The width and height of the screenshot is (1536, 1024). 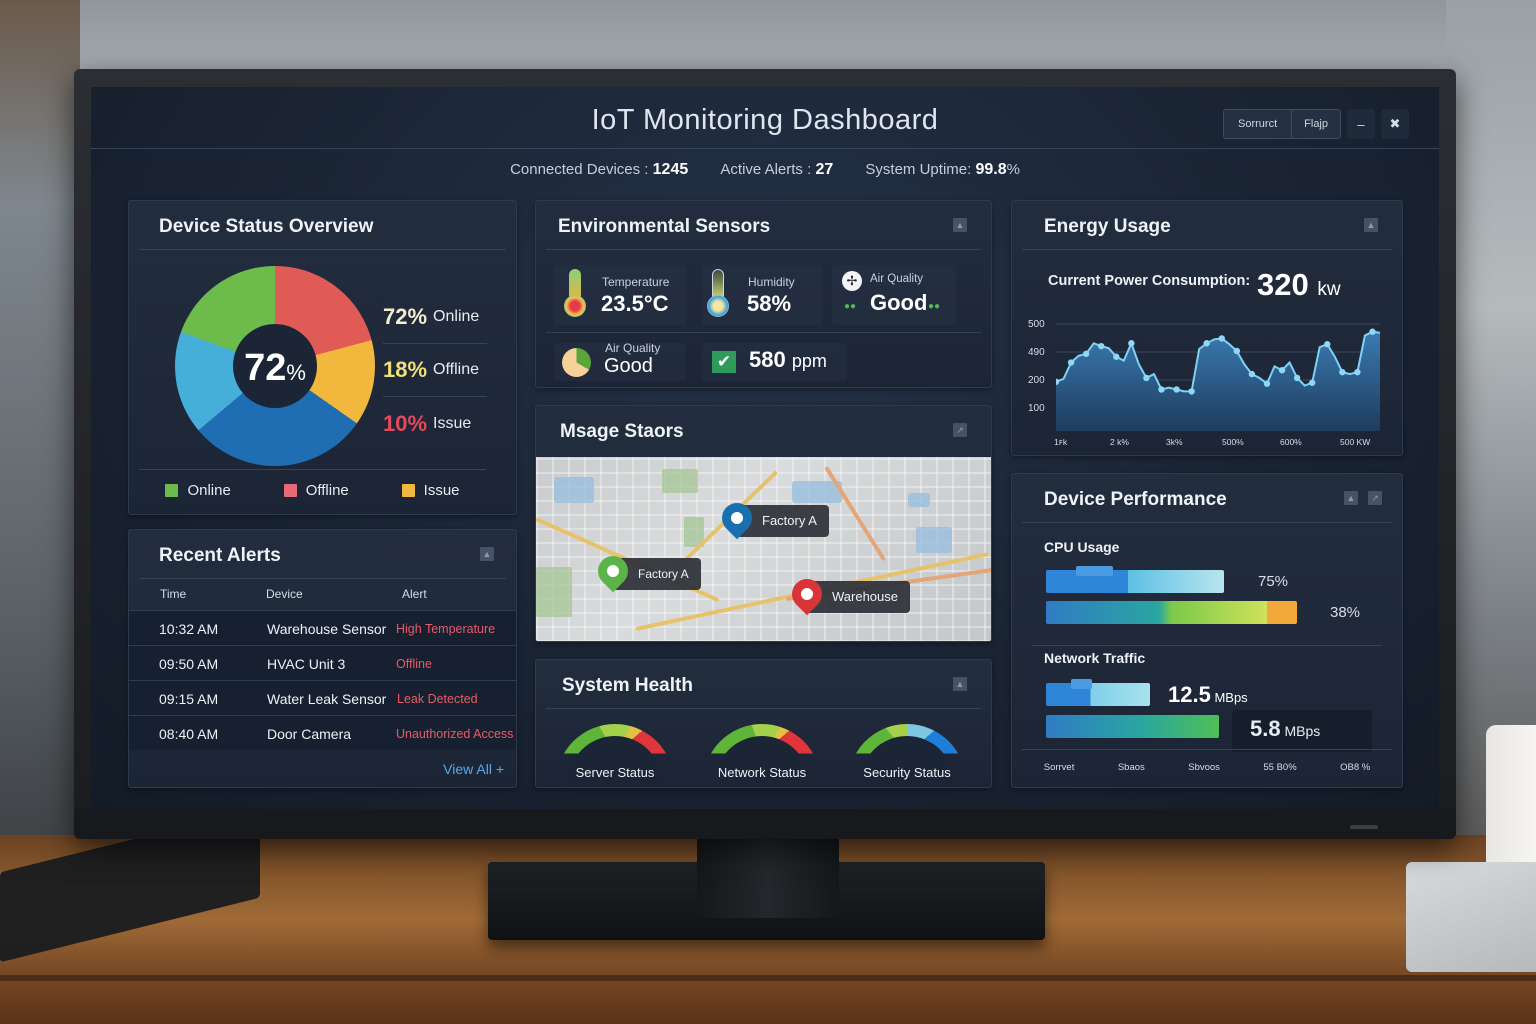 What do you see at coordinates (266, 226) in the screenshot?
I see `panel-title: Device Status Overview` at bounding box center [266, 226].